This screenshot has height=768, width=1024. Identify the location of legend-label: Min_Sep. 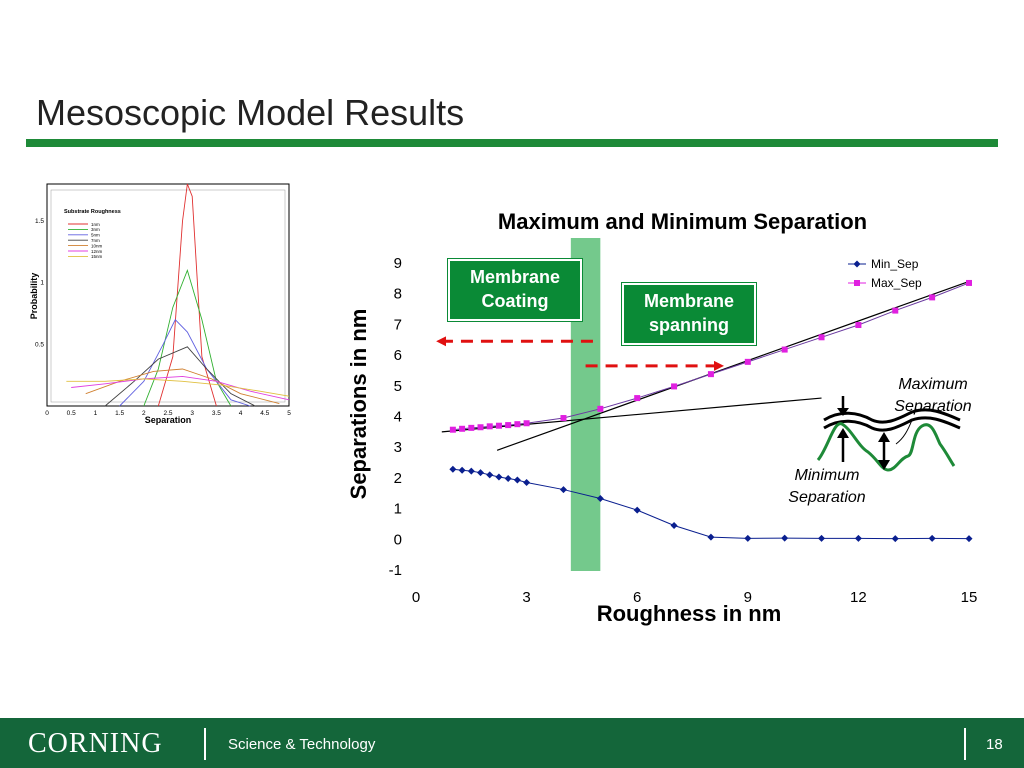
(895, 264).